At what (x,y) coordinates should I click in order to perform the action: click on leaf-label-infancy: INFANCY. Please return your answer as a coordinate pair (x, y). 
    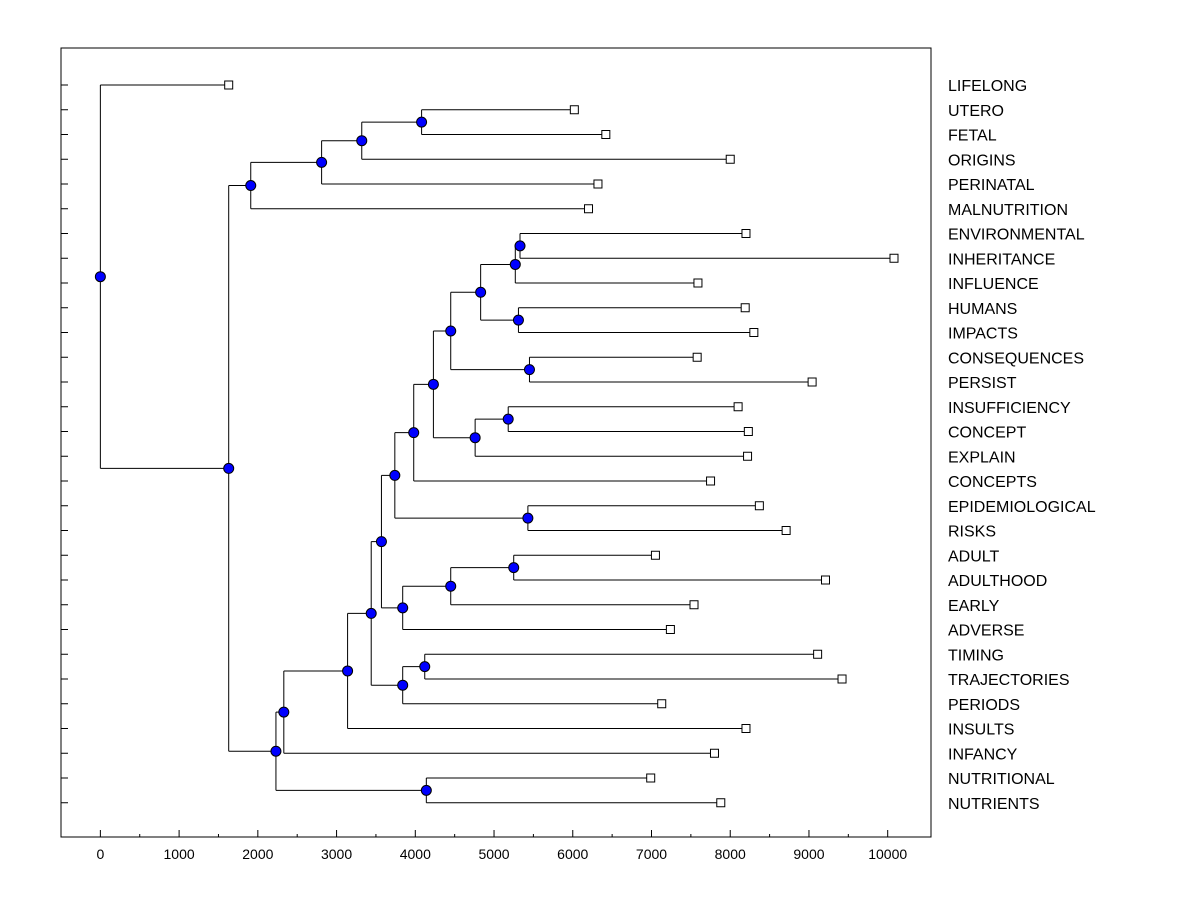
    Looking at the image, I should click on (983, 754).